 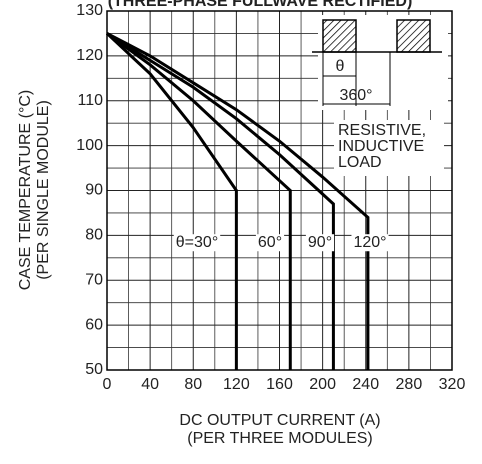 What do you see at coordinates (355, 95) in the screenshot?
I see `annotation: 360°` at bounding box center [355, 95].